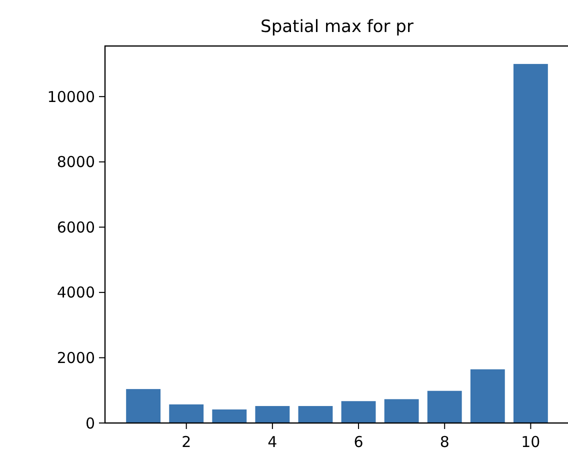  What do you see at coordinates (75, 357) in the screenshot?
I see `y-tick-label: 2000` at bounding box center [75, 357].